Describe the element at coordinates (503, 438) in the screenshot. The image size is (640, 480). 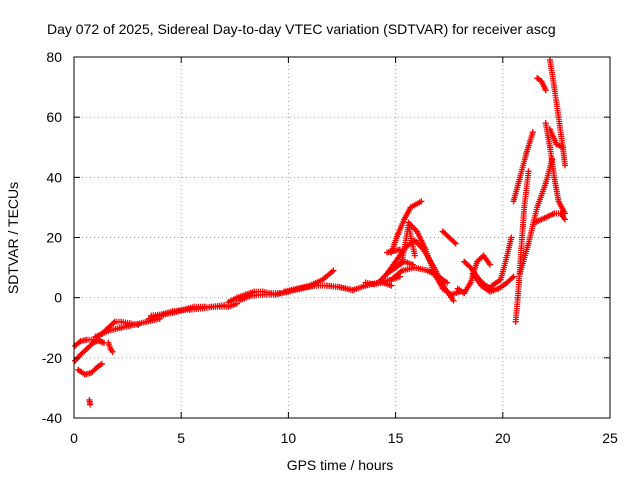
I see `x-tick-label: 20` at that location.